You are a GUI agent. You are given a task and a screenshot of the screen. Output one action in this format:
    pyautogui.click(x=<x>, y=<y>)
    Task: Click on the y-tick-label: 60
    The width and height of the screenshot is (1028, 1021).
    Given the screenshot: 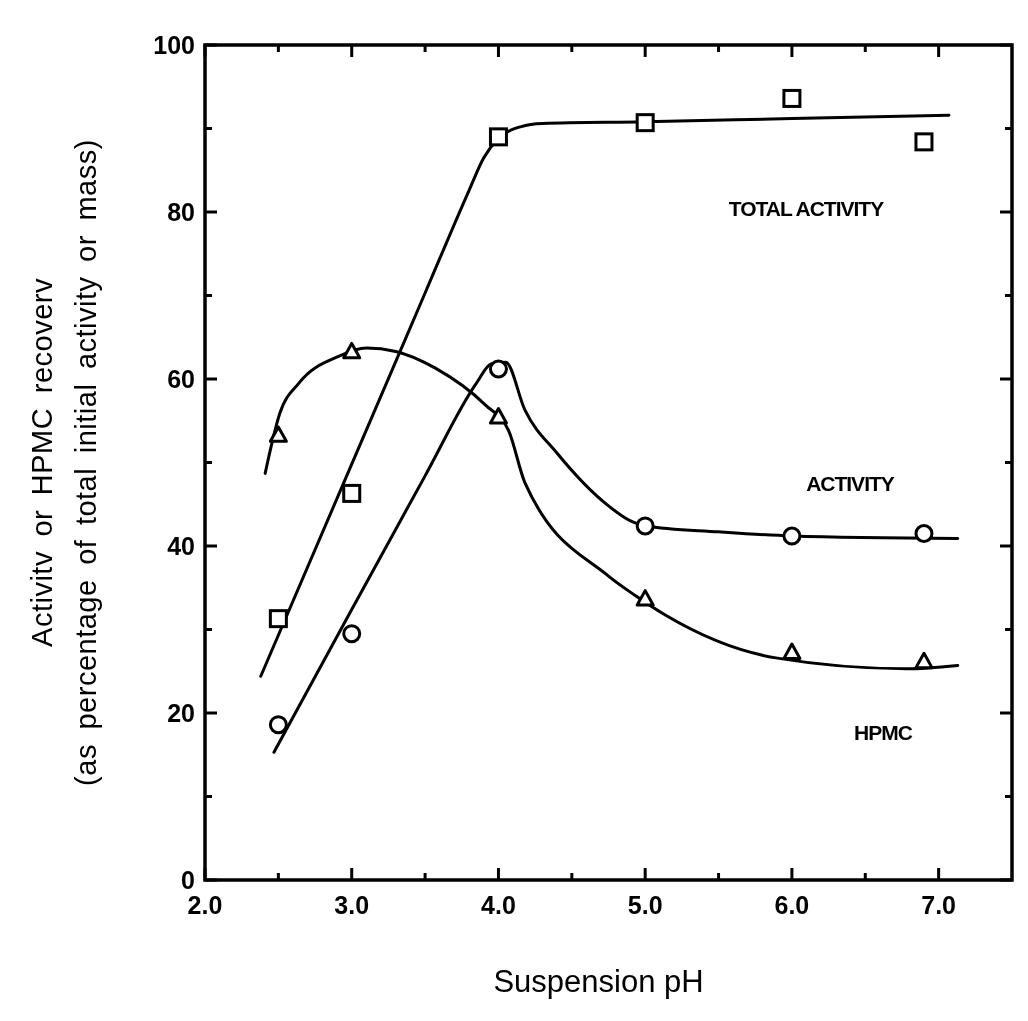 What is the action you would take?
    pyautogui.click(x=181, y=378)
    